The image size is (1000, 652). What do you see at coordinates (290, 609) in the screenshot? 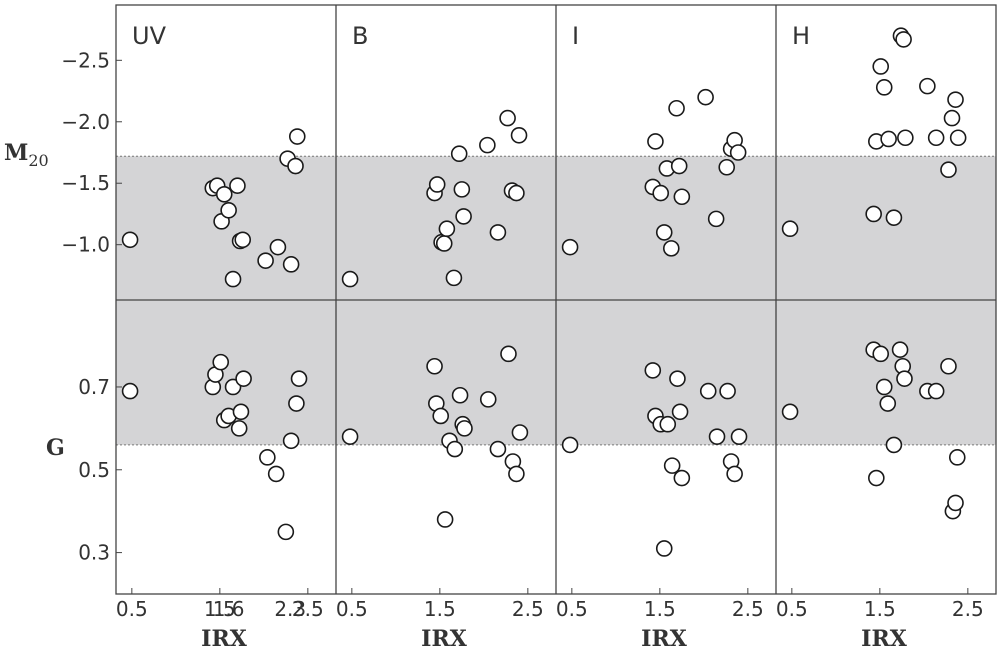
I see `x-minor-tick-label: 2.3` at bounding box center [290, 609].